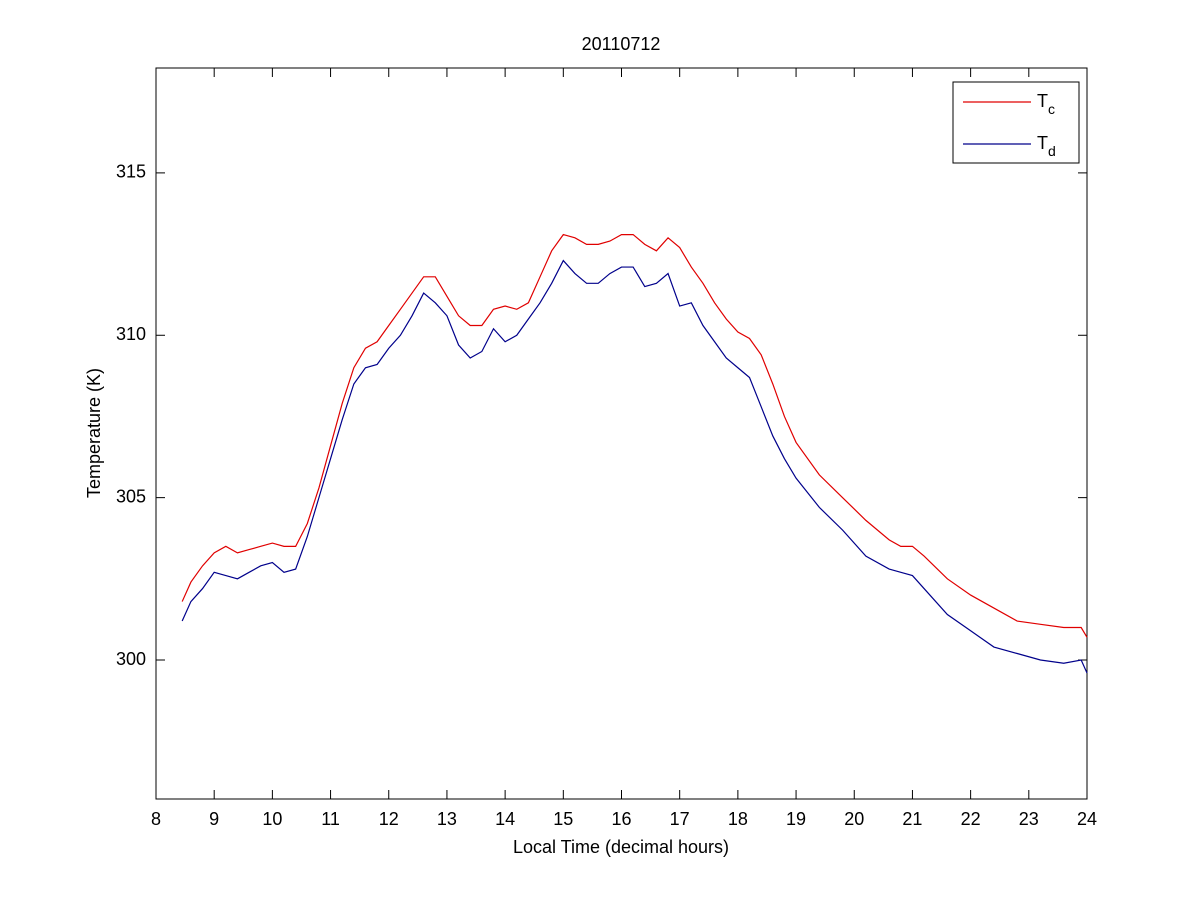 This screenshot has width=1201, height=900. What do you see at coordinates (621, 819) in the screenshot?
I see `x-tick-label: 16` at bounding box center [621, 819].